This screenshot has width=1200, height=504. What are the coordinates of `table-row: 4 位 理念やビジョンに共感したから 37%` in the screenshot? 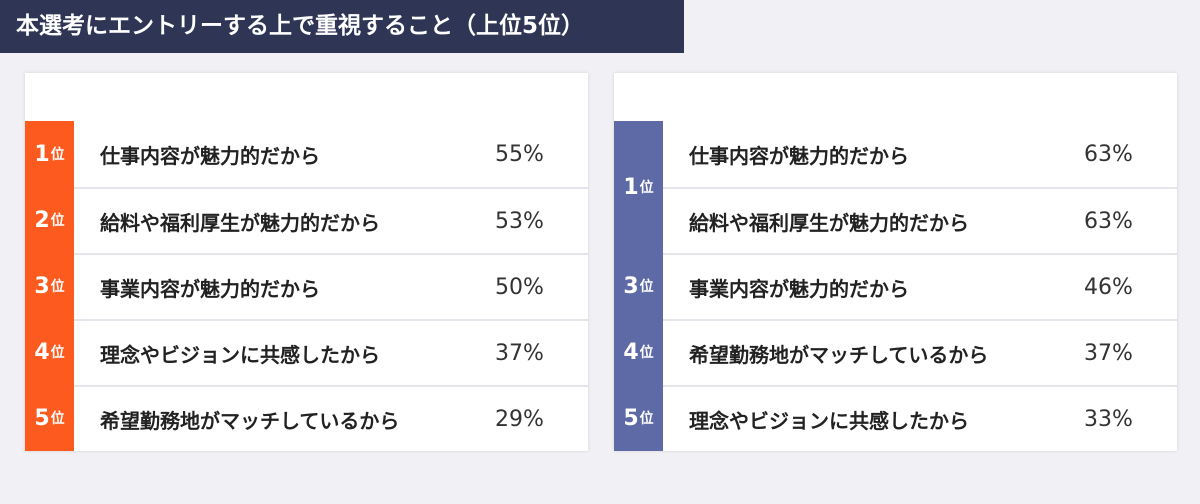 It's located at (306, 352).